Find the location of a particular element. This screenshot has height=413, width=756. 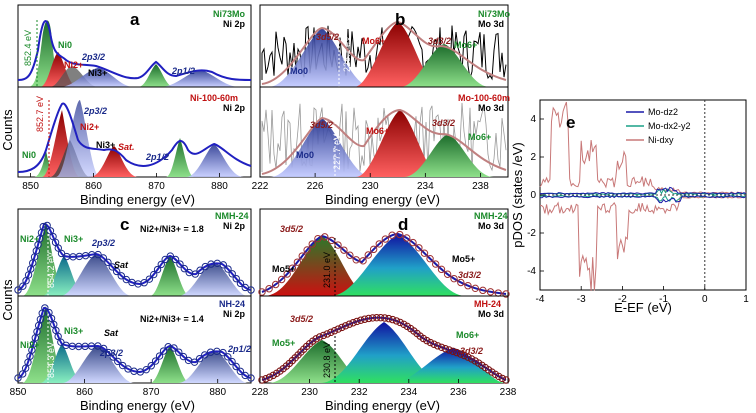

ni3-peak is located at coordinates (62, 363).